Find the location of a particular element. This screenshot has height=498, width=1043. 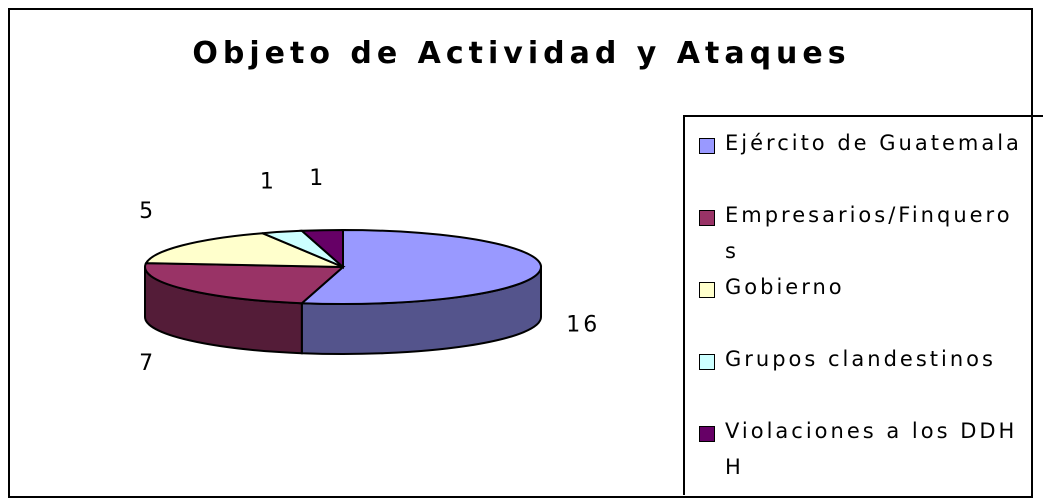

legend-item: Ejército de Guatemala is located at coordinates (862, 161).